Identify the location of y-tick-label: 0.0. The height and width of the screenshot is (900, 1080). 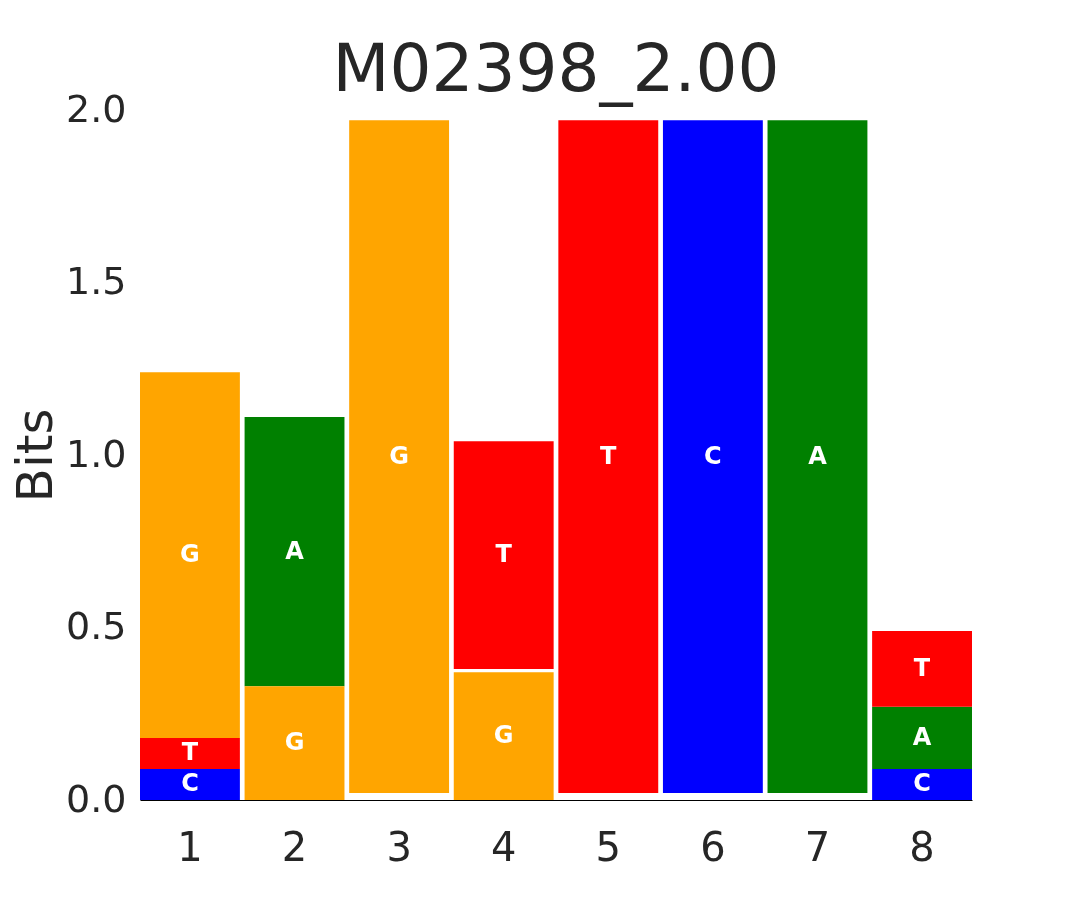
(96, 798).